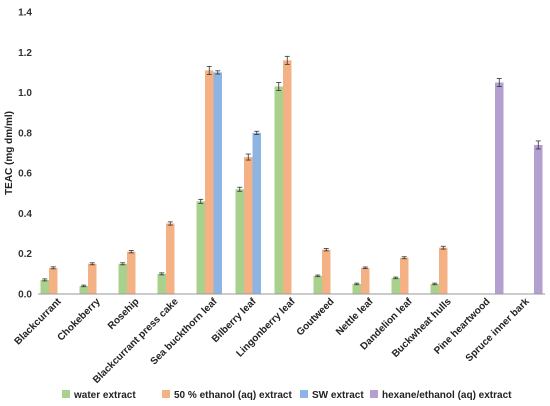  Describe the element at coordinates (25, 154) in the screenshot. I see `y-axis-ticks: 0.0 0.2 0.4 0.6 0.8 1.0 1.2 1.4` at that location.